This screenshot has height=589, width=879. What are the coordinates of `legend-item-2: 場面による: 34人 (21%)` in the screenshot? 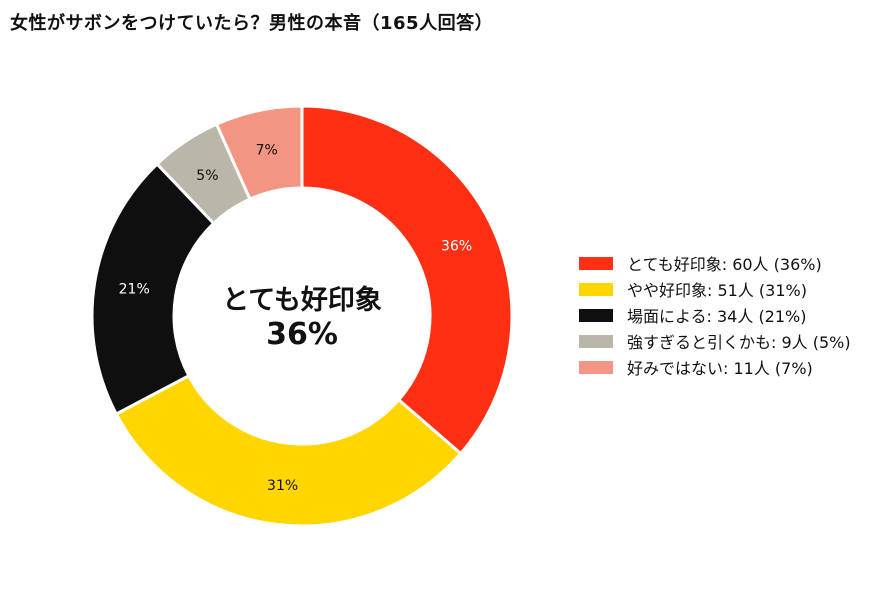 It's located at (715, 315).